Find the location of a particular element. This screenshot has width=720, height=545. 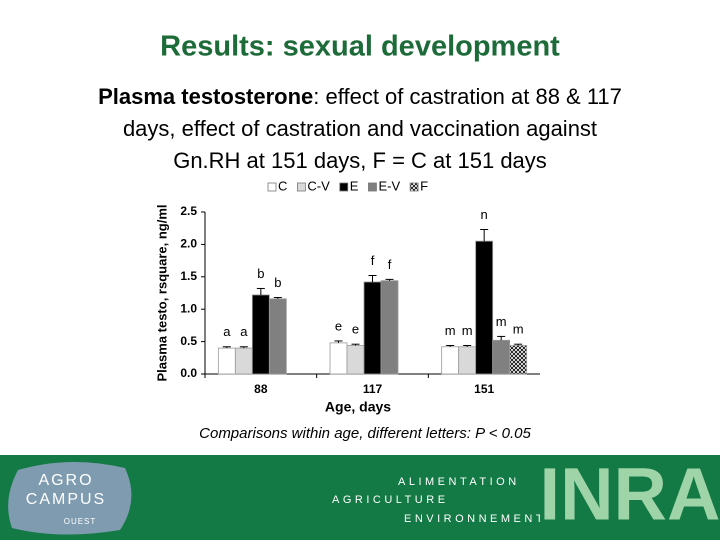

y-tick-label: 2.0 is located at coordinates (188, 244).